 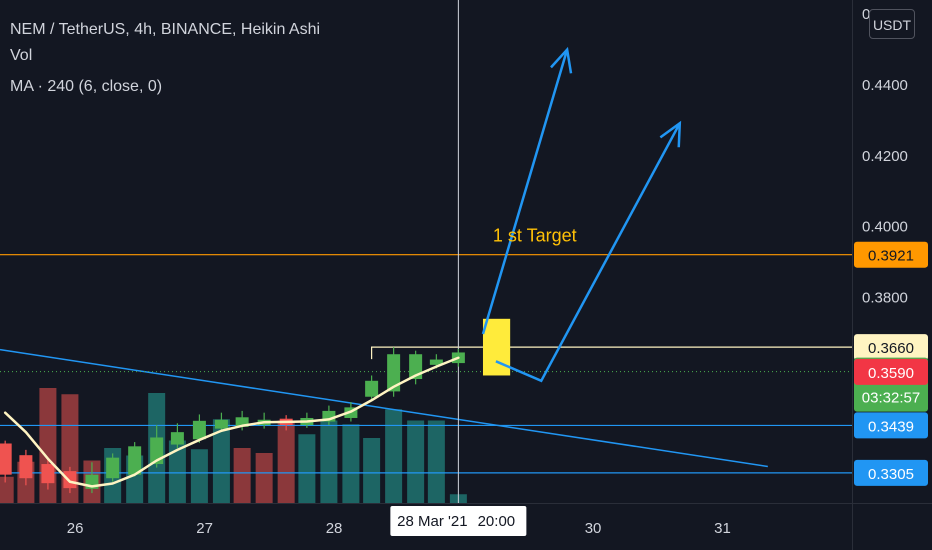 What do you see at coordinates (535, 236) in the screenshot?
I see `target-annotation: 1 st Target` at bounding box center [535, 236].